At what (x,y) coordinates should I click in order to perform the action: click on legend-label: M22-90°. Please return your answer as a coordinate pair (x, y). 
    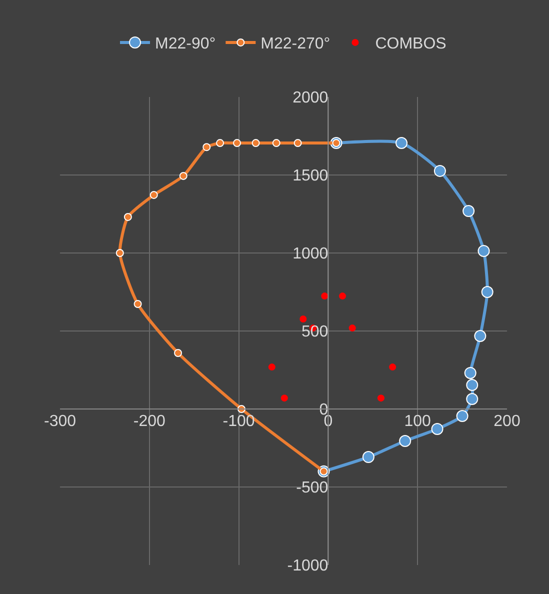
    Looking at the image, I should click on (185, 44).